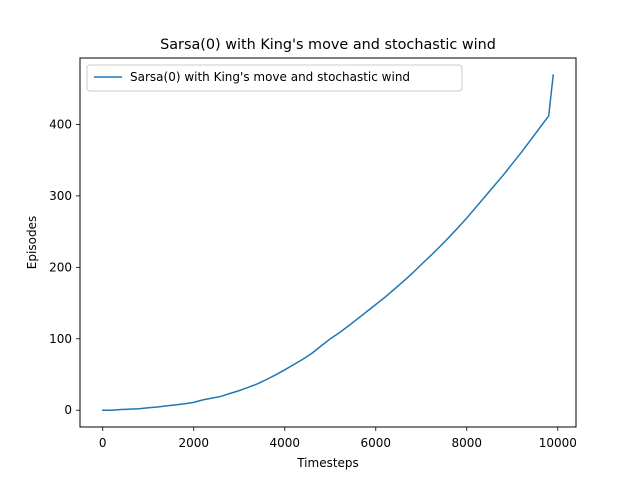  I want to click on y-tick-label: 200, so click(60, 267).